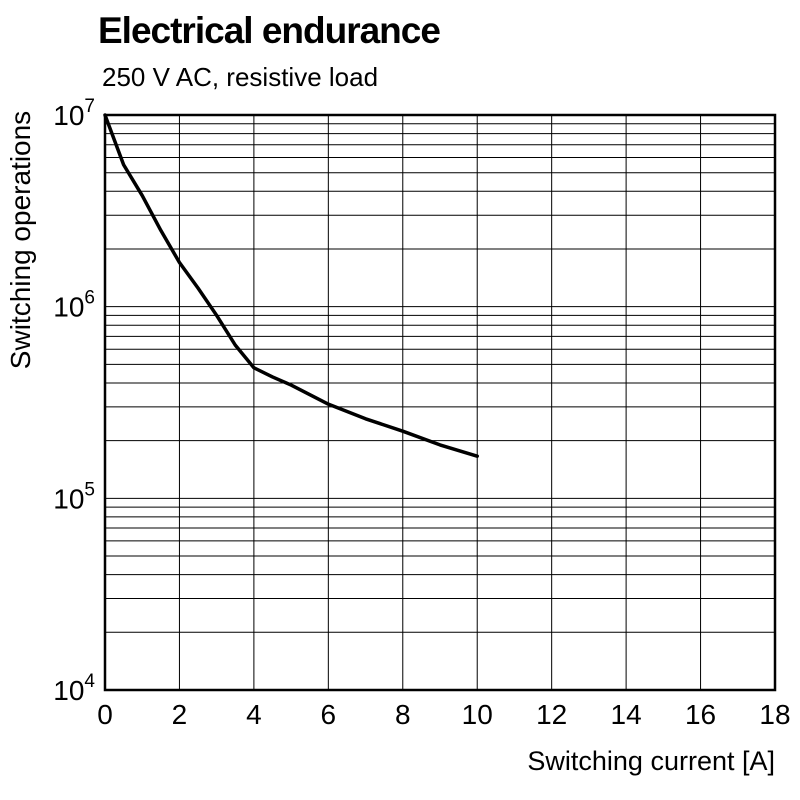 The width and height of the screenshot is (800, 800). I want to click on x-tick-label: 6, so click(329, 714).